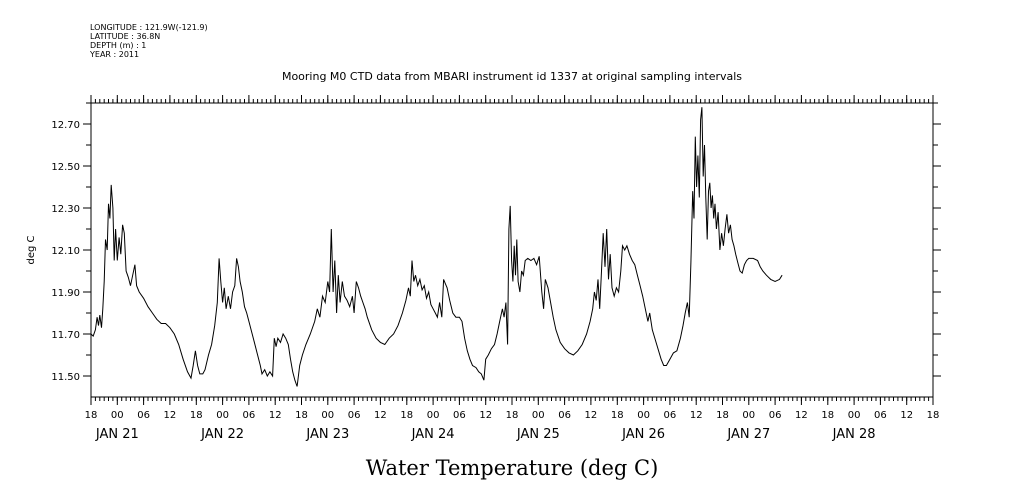 This screenshot has height=504, width=1009. Describe the element at coordinates (125, 36) in the screenshot. I see `latitude-text: LATITUDE : 36.8N` at that location.